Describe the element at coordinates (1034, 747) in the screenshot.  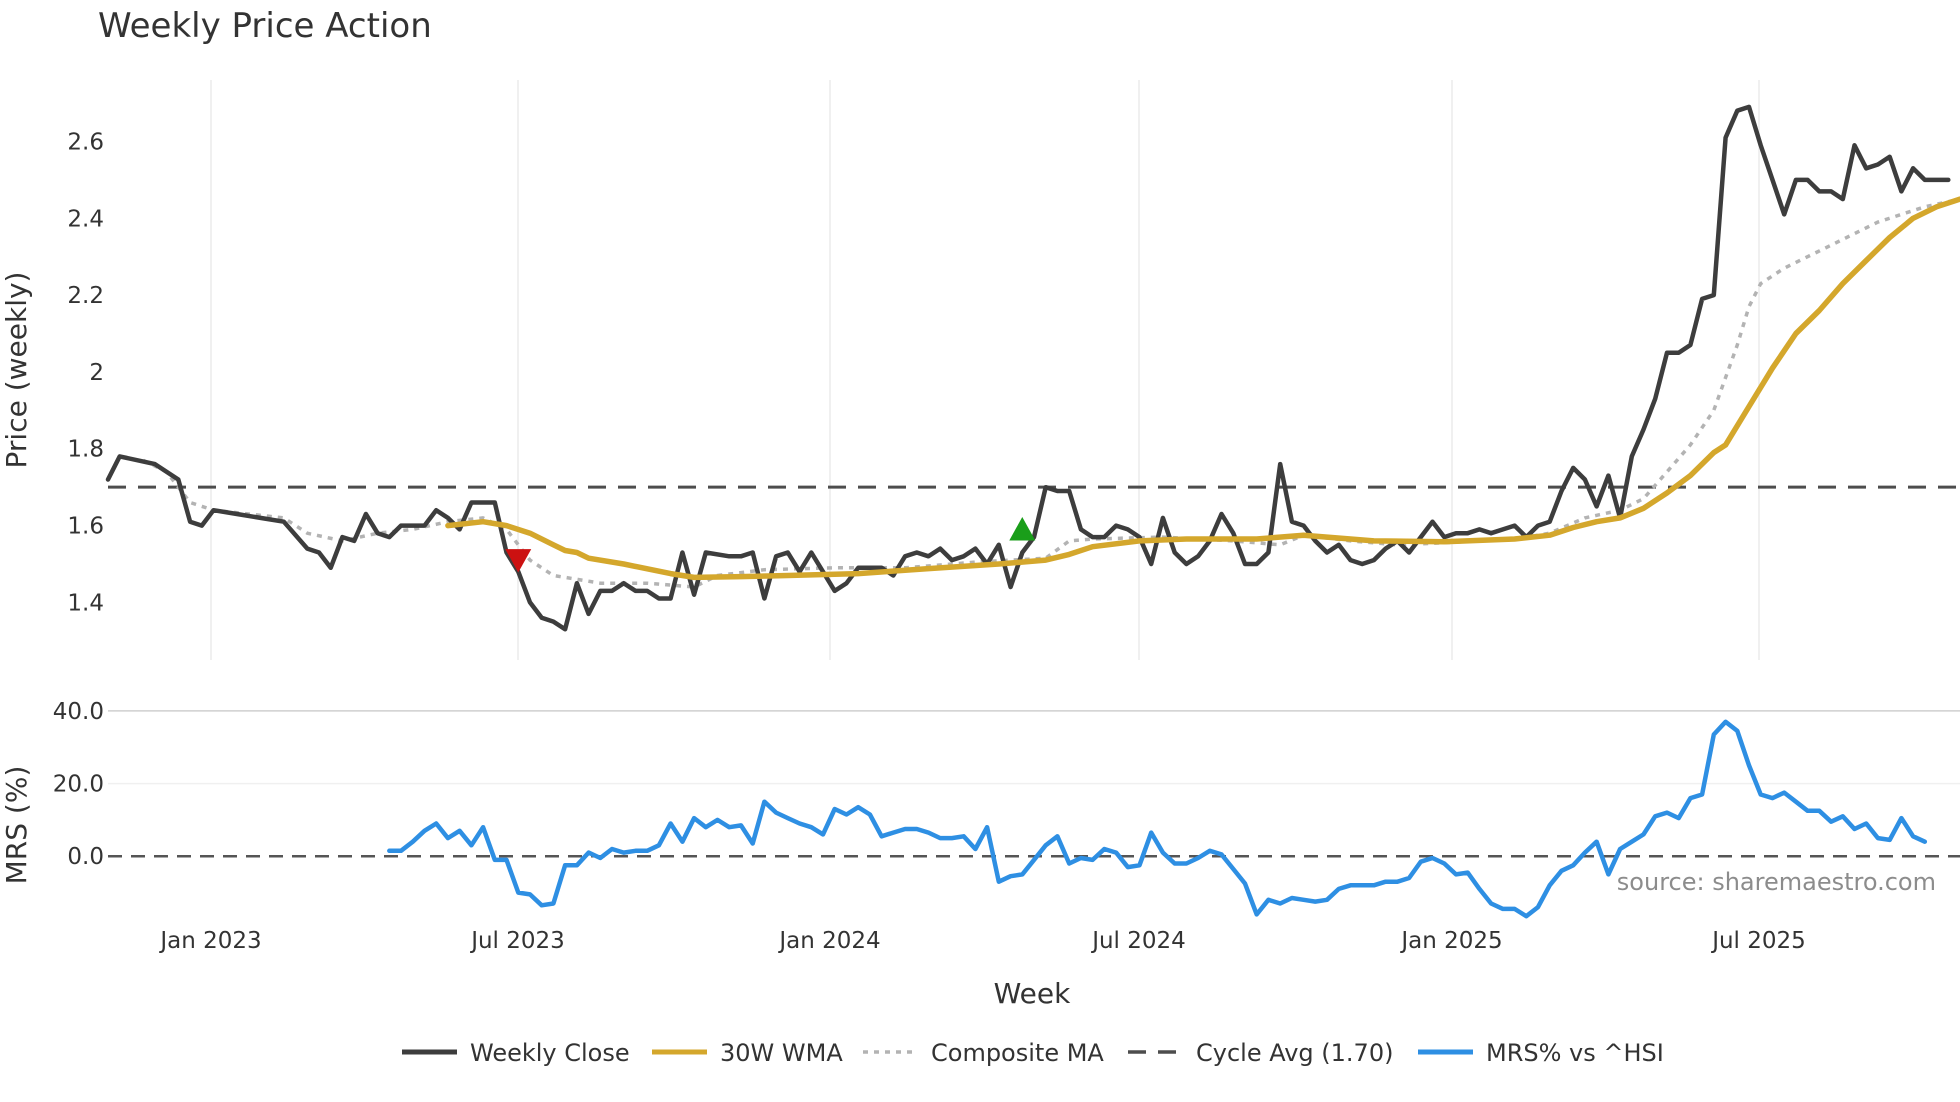
I see `mrs-gridlines` at that location.